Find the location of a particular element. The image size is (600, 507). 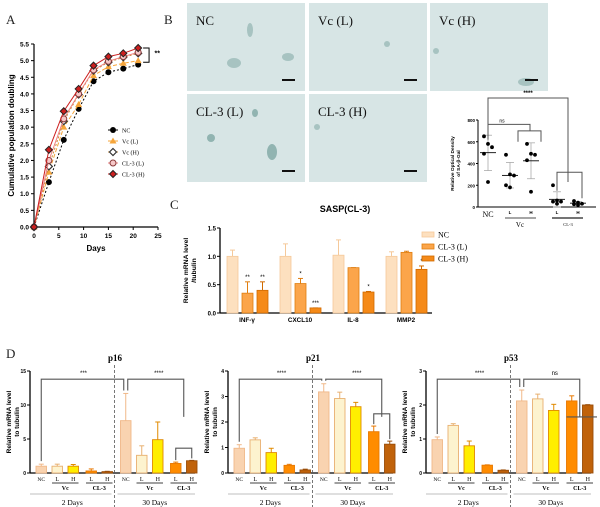

x-tick-label: CXCL10 is located at coordinates (300, 320).